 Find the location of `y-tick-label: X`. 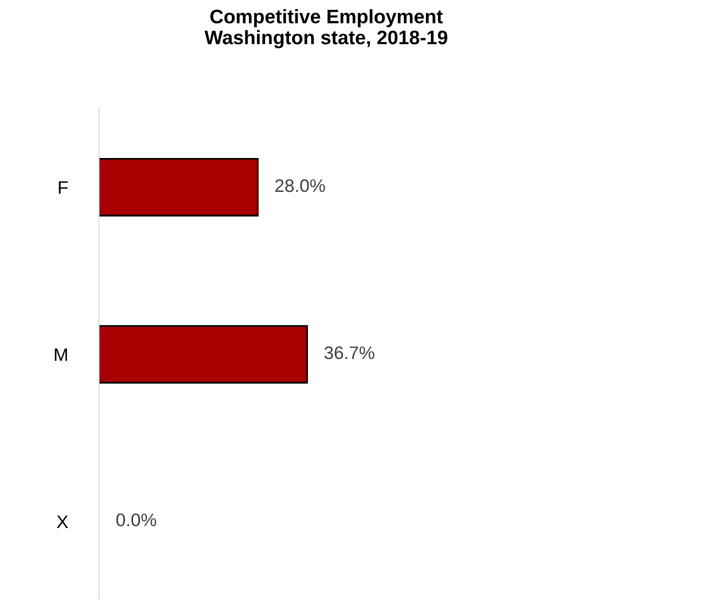

y-tick-label: X is located at coordinates (62, 522).